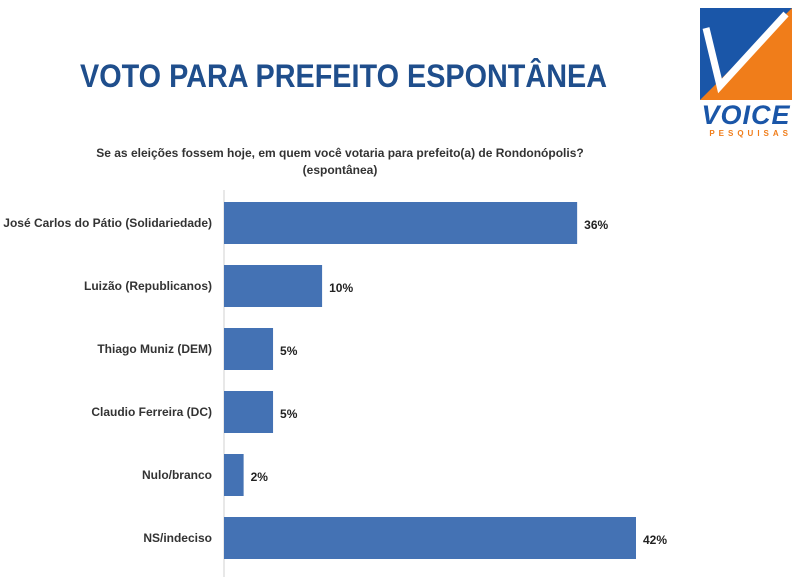 This screenshot has height=577, width=800. What do you see at coordinates (655, 540) in the screenshot?
I see `value-label: 42%` at bounding box center [655, 540].